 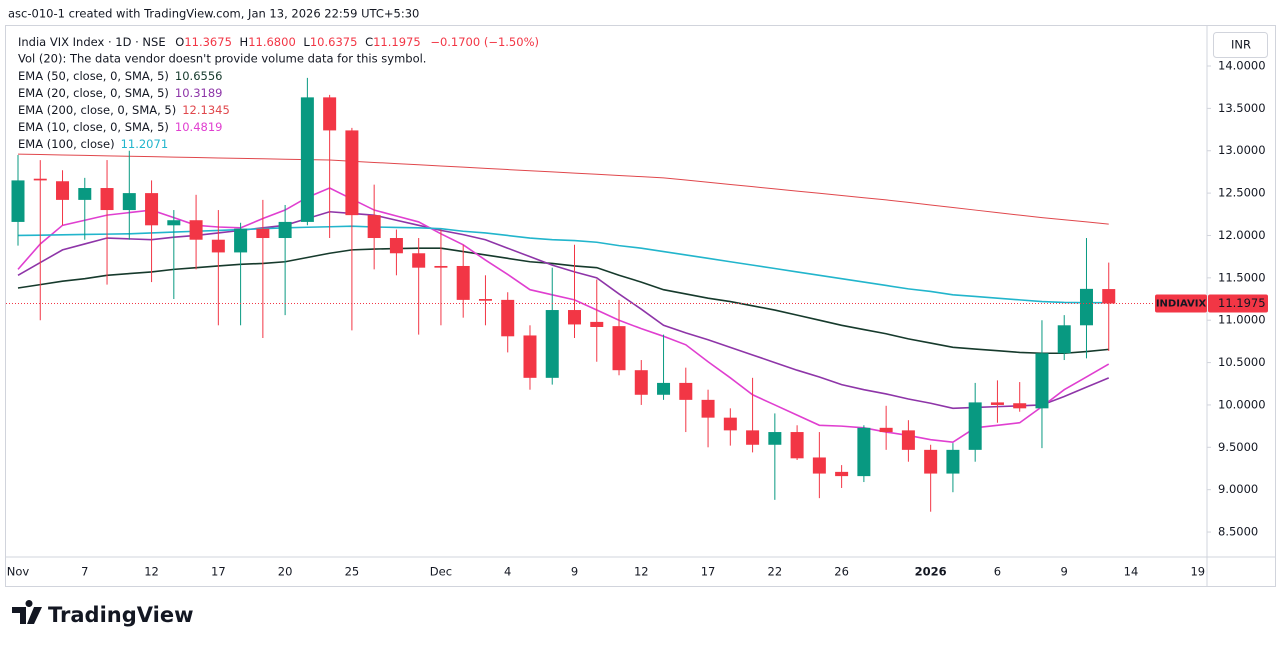 I want to click on currency-box, so click(x=1240, y=45).